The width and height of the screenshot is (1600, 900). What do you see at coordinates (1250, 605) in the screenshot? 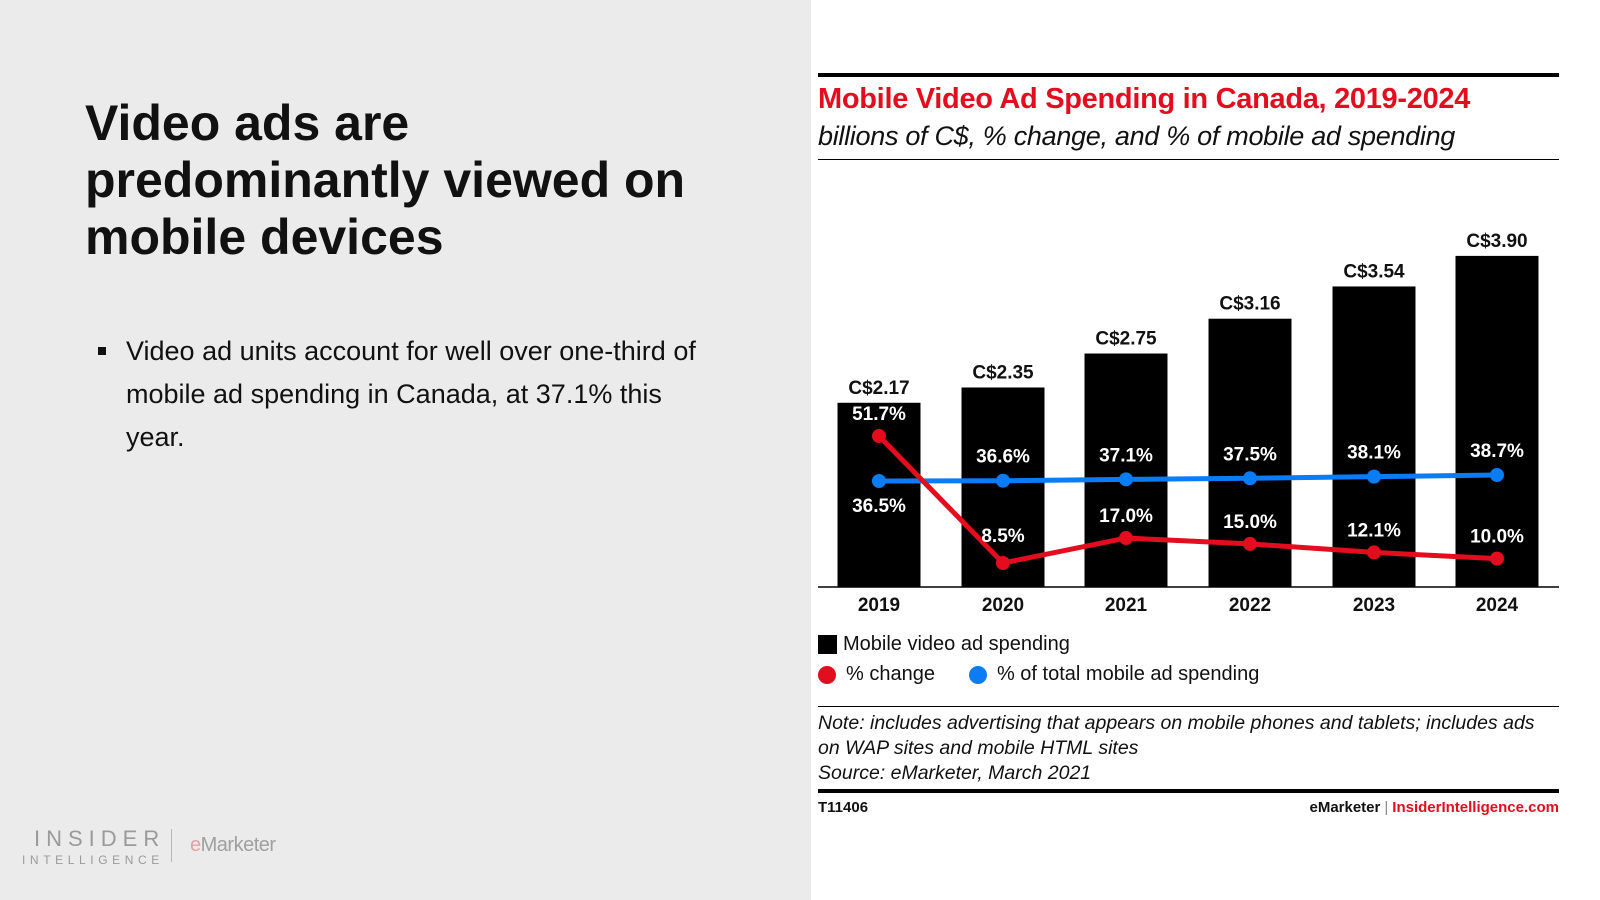
I see `x-tick-label: 2022` at bounding box center [1250, 605].